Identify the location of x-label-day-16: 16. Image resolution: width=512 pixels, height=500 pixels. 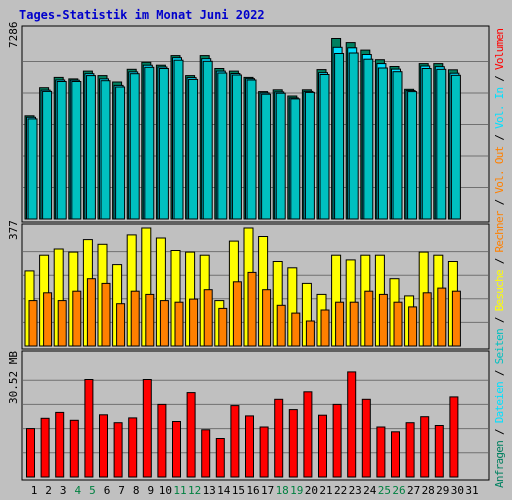
(252, 490).